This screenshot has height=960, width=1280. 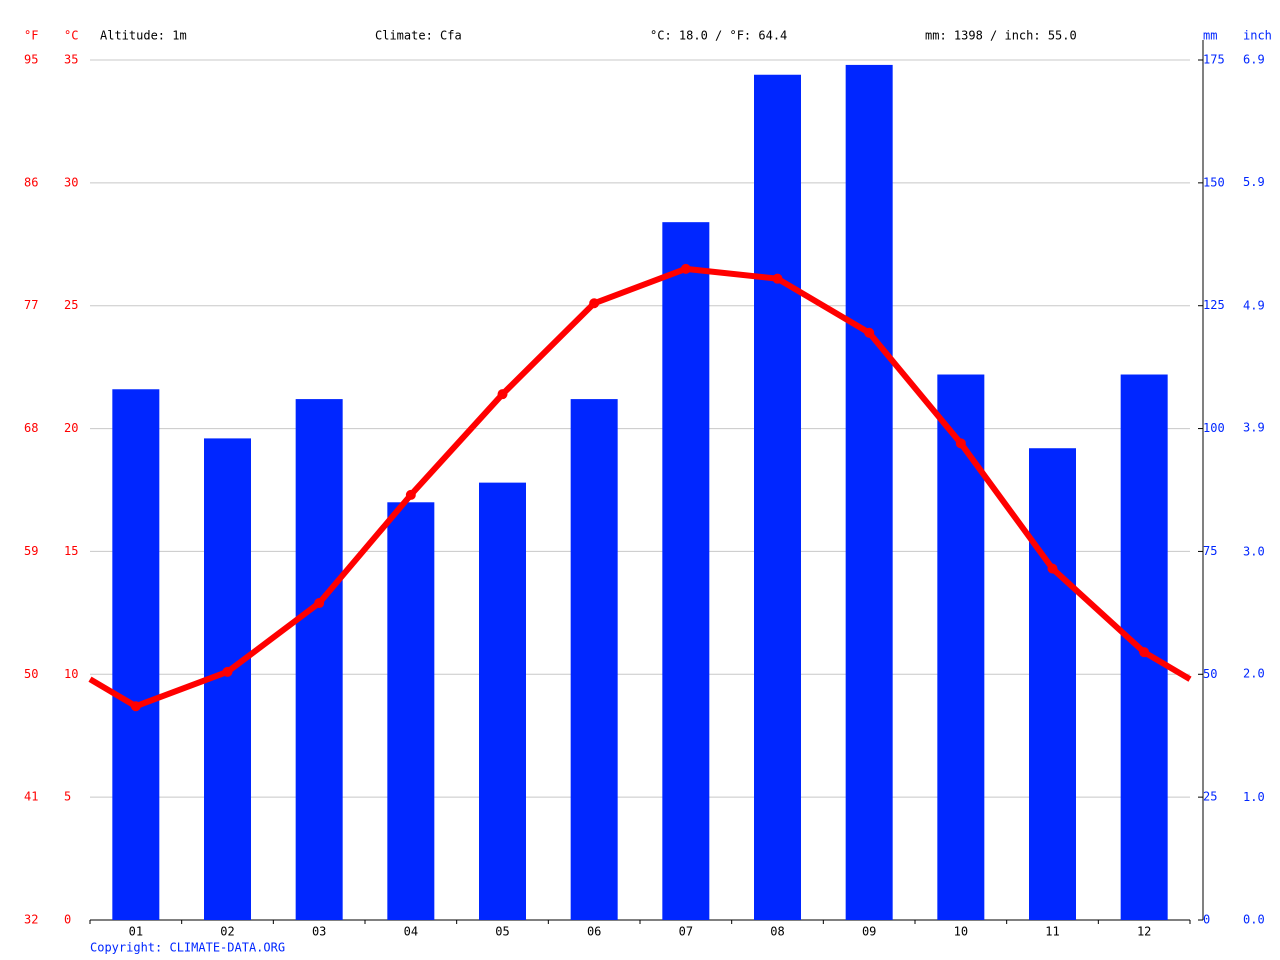 I want to click on mm-unit: mm, so click(x=1210, y=36).